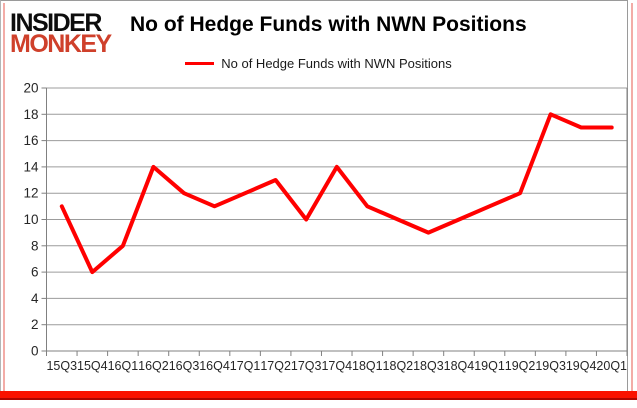  What do you see at coordinates (35, 272) in the screenshot?
I see `y-tick-label: 6` at bounding box center [35, 272].